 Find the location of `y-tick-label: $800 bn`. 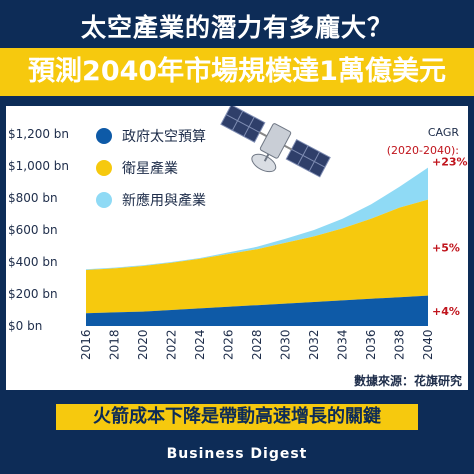

y-tick-label: $800 bn is located at coordinates (33, 198).